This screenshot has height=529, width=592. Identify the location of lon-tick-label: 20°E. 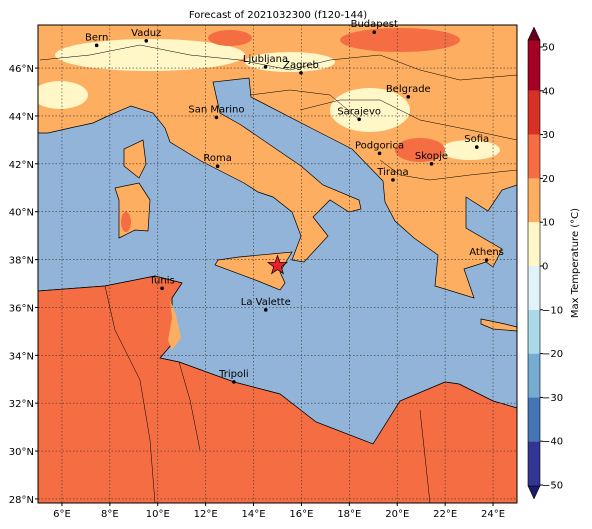
(397, 514).